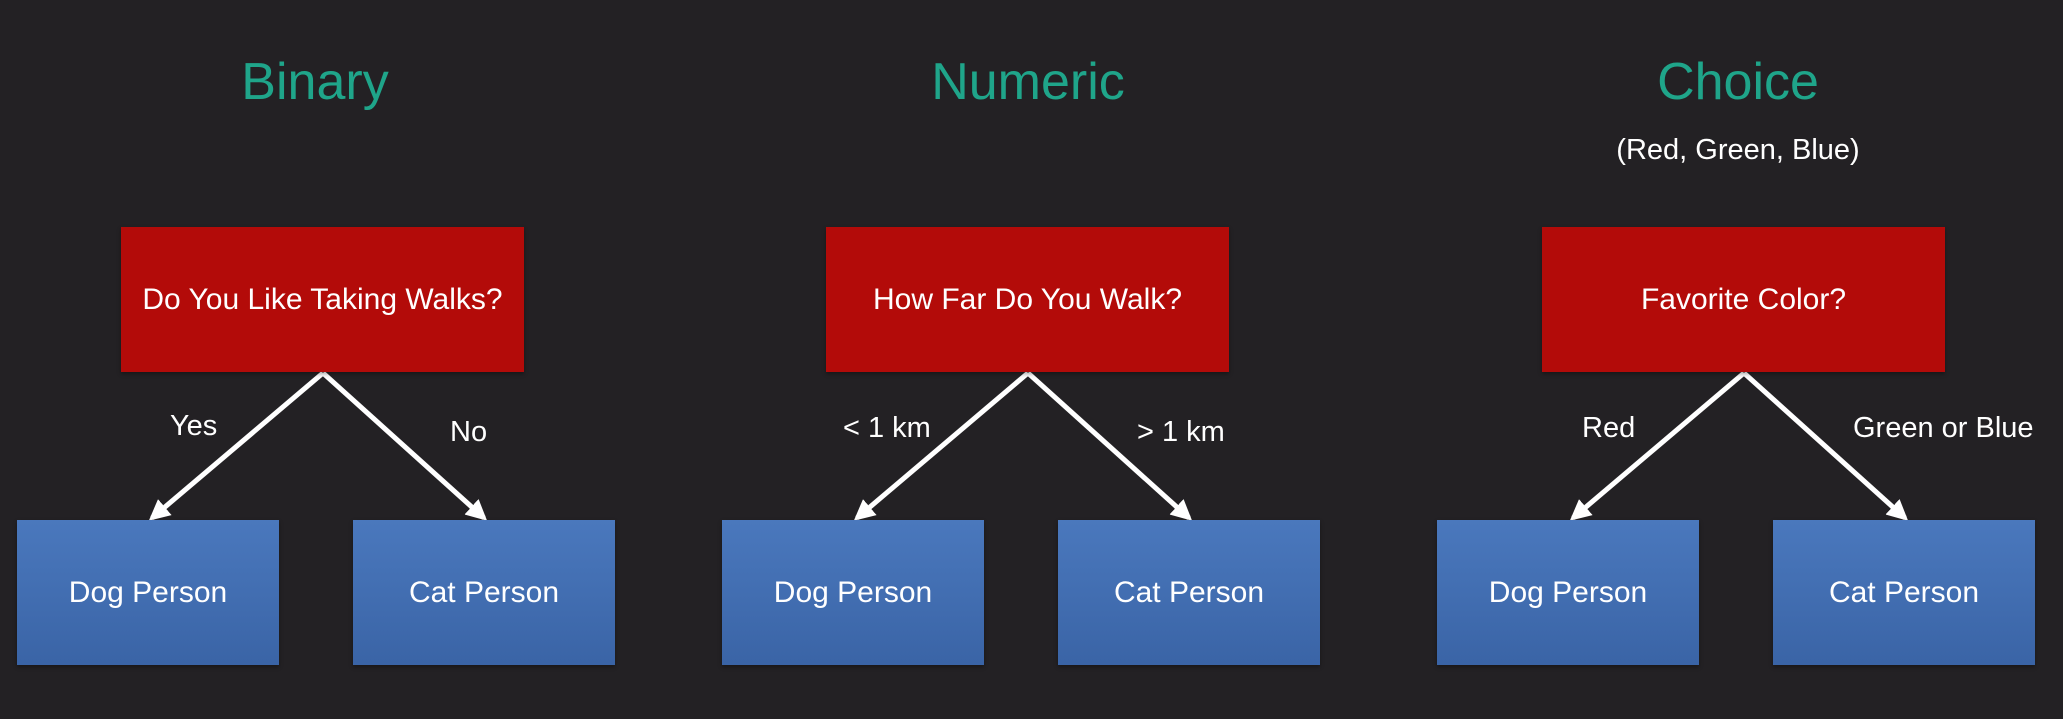 The height and width of the screenshot is (719, 2063). I want to click on edge-label-less-than-1km: < 1 km, so click(887, 428).